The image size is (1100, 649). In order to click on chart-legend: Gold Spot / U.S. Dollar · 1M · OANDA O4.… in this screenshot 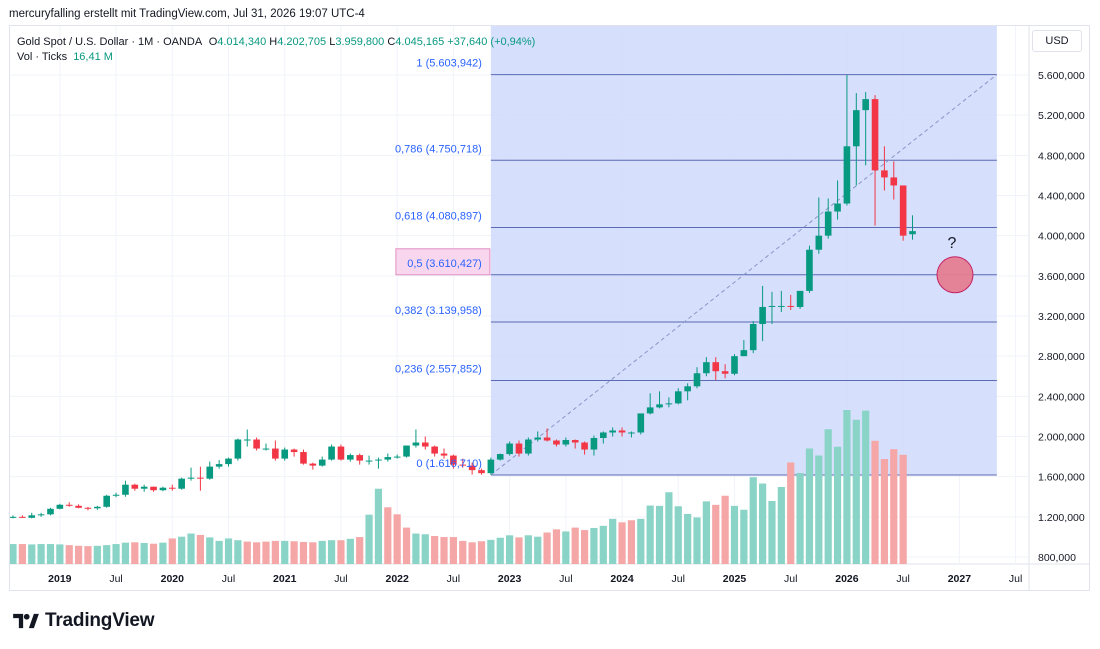, I will do `click(276, 50)`.